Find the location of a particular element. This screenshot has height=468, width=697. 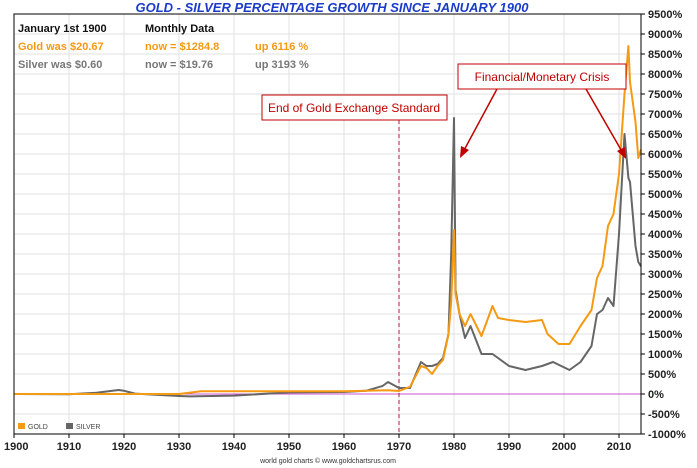

y-tick-label-8: 5500% is located at coordinates (665, 175).